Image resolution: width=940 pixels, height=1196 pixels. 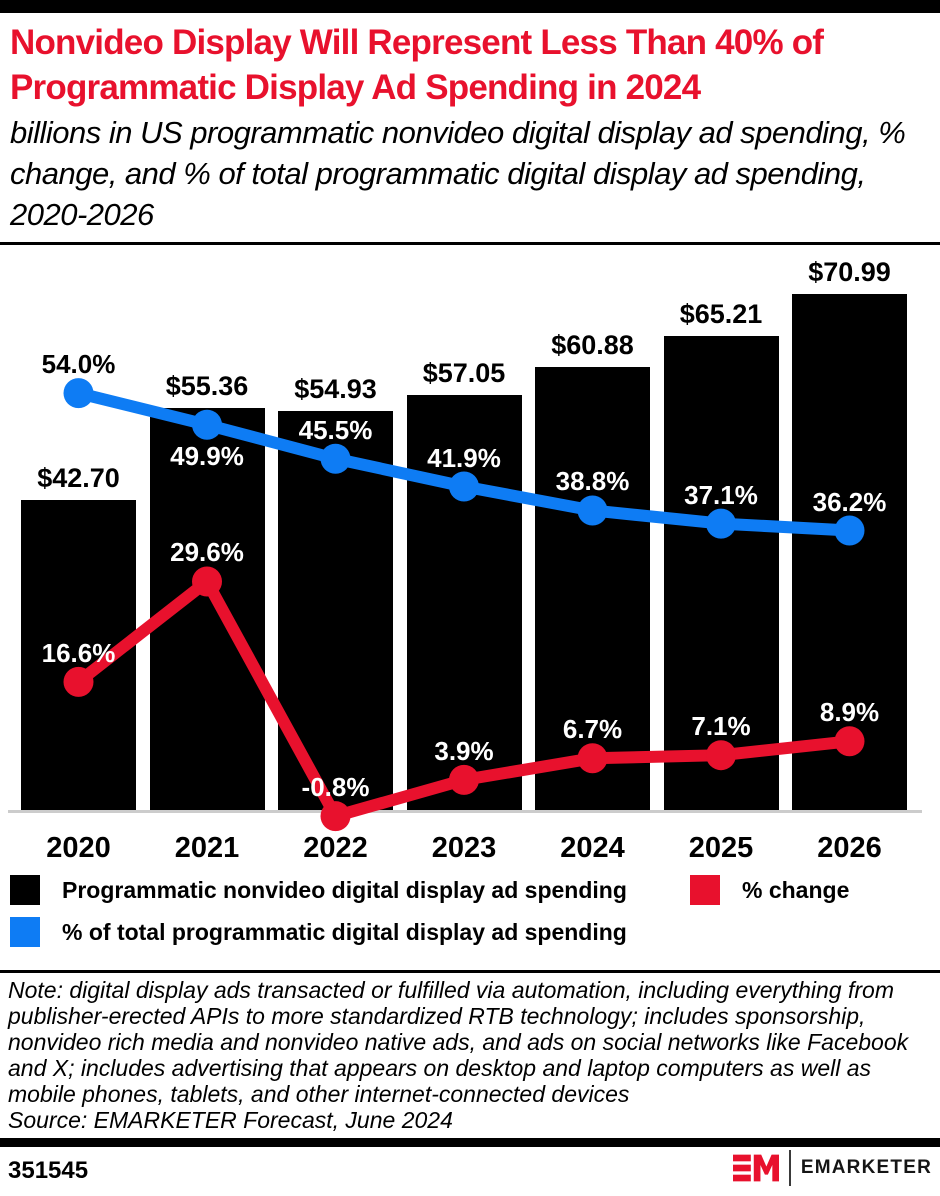 What do you see at coordinates (849, 501) in the screenshot?
I see `point-value-label: 36.2%` at bounding box center [849, 501].